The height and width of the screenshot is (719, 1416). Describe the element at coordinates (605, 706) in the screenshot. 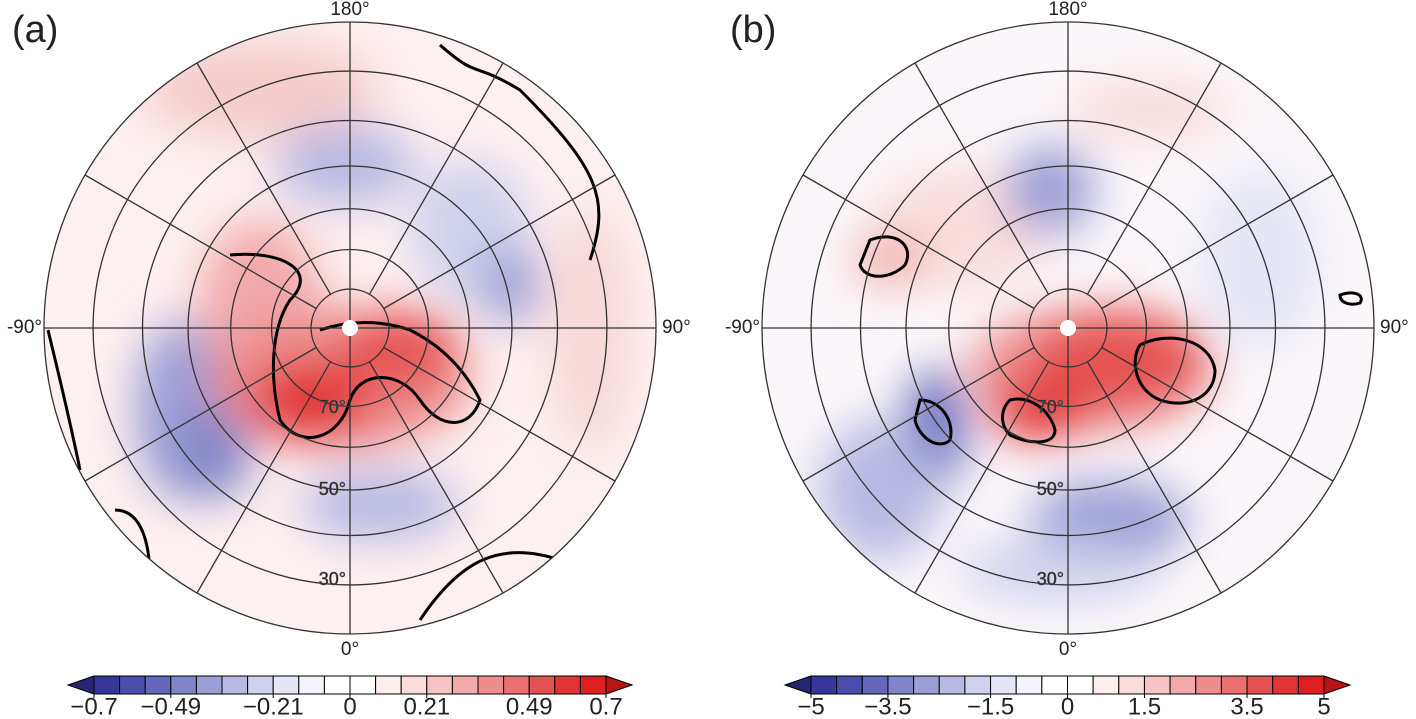

I see `colorbar-tick-label: 0.7` at that location.